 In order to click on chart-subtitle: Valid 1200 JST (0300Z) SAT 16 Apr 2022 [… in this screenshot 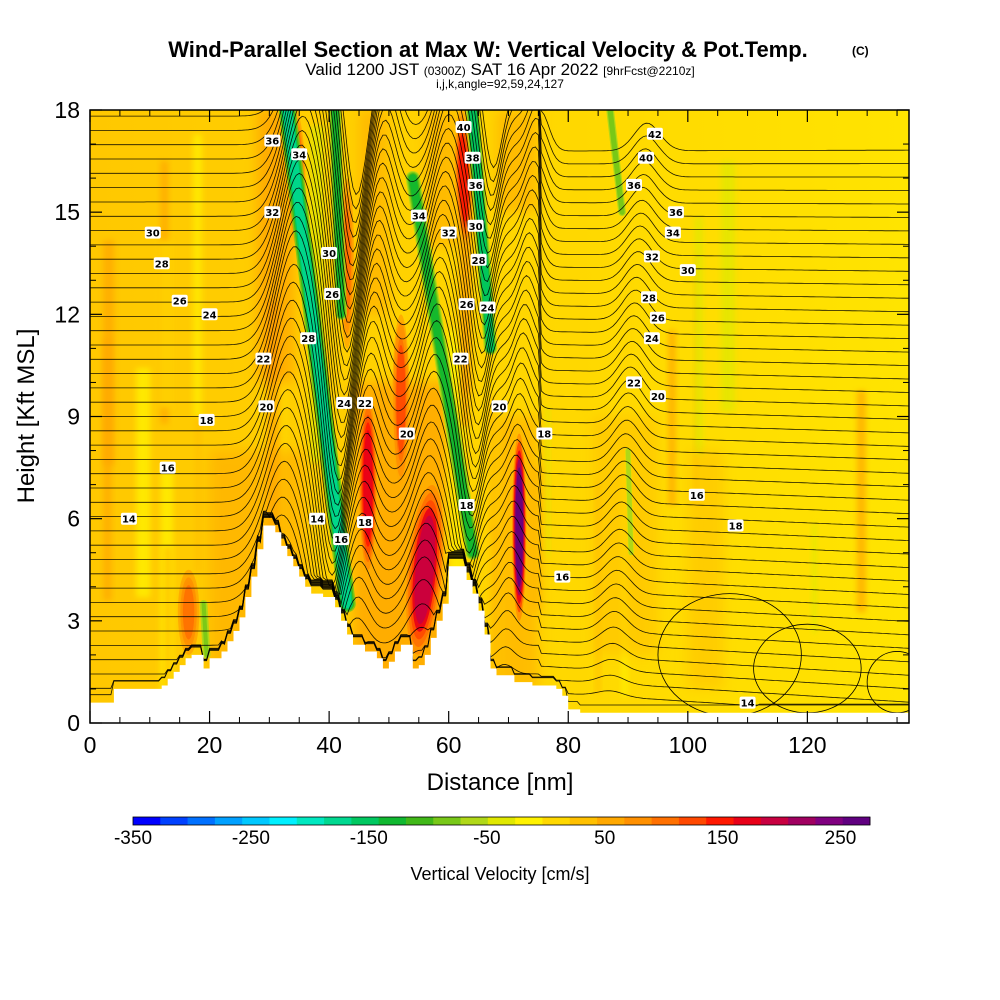, I will do `click(499, 69)`.